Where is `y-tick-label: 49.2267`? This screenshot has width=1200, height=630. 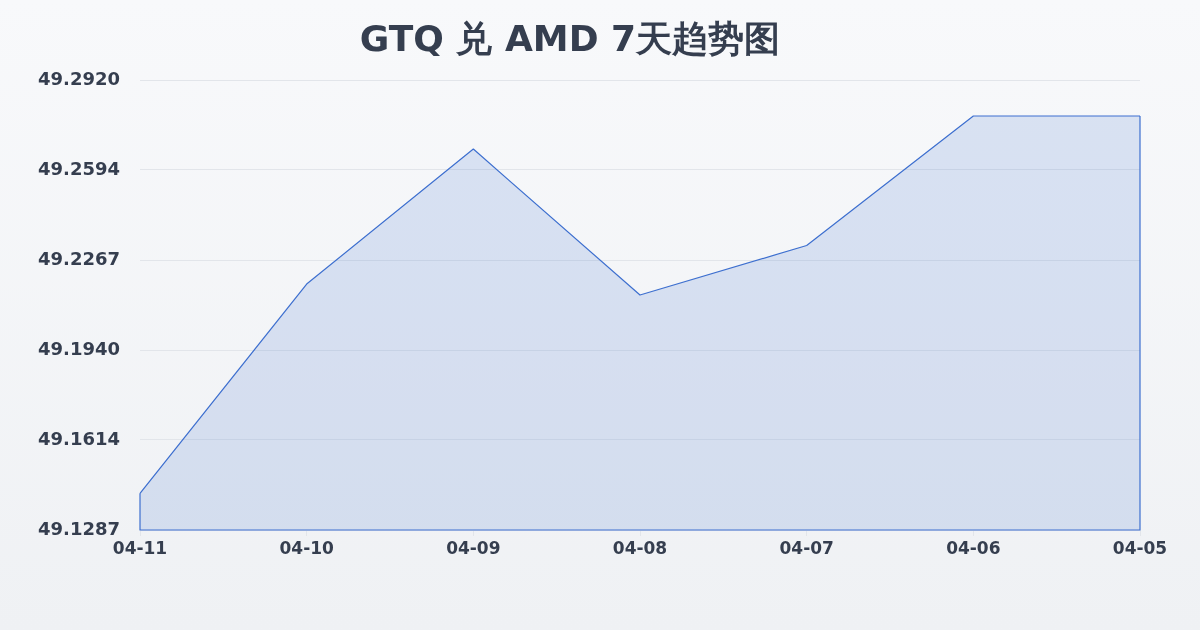
y-tick-label: 49.2267 is located at coordinates (79, 258).